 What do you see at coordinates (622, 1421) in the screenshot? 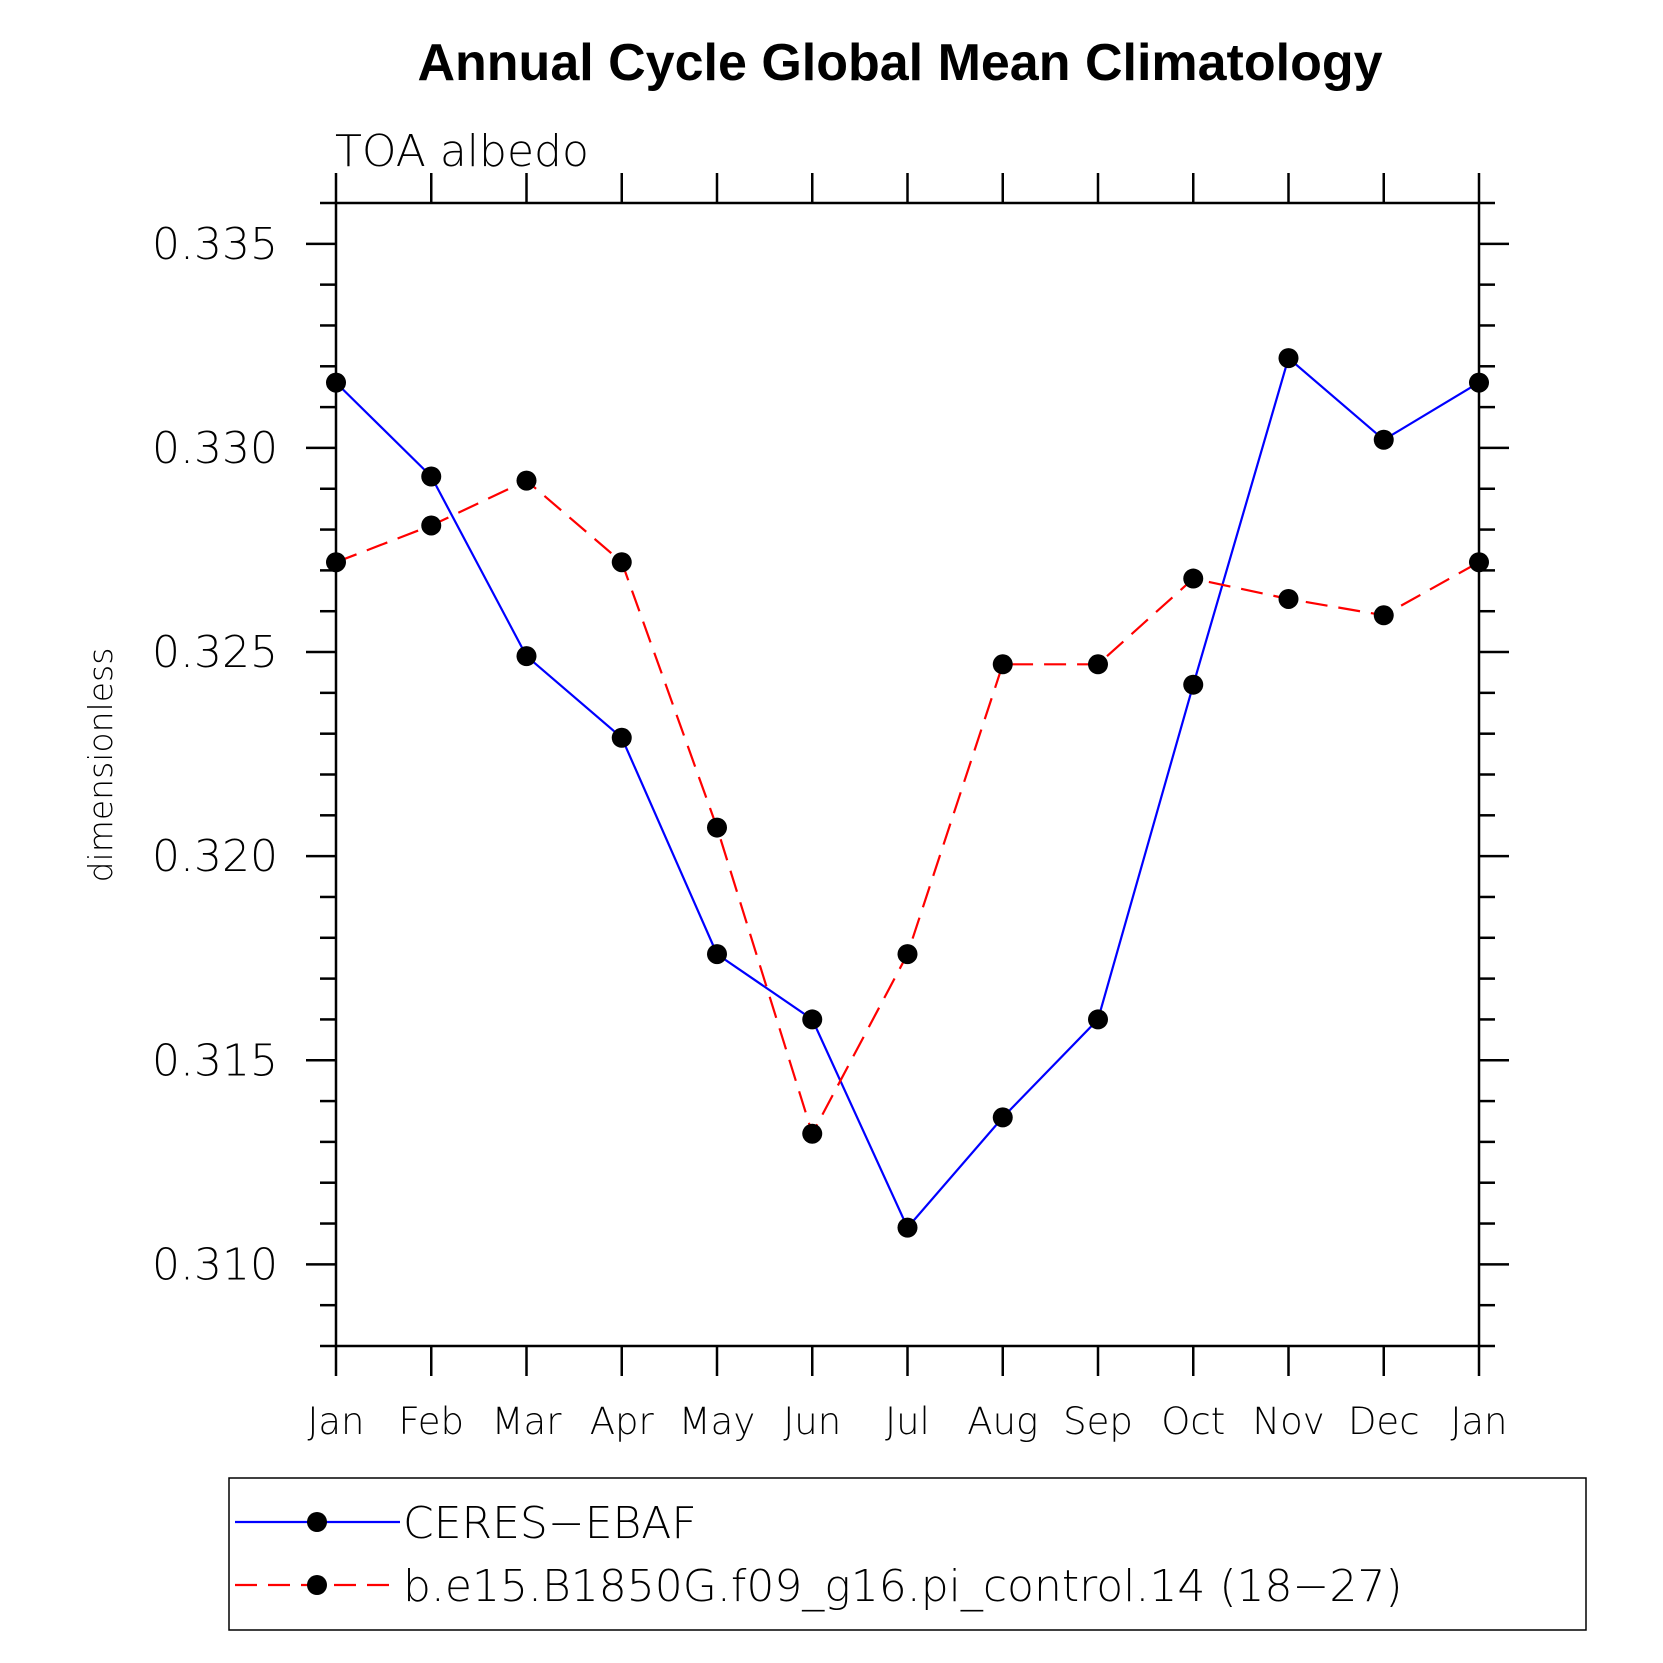
I see `x-tick-label: Apr` at bounding box center [622, 1421].